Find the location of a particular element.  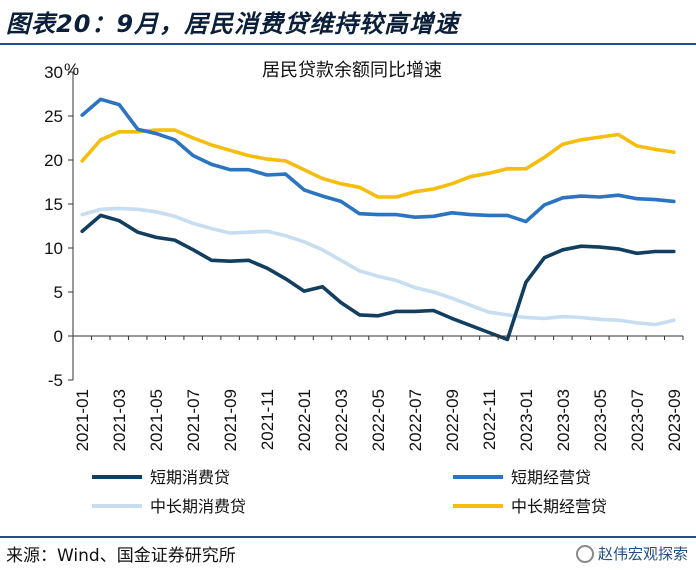

legend-label-3: 中长期经营贷 is located at coordinates (559, 506).